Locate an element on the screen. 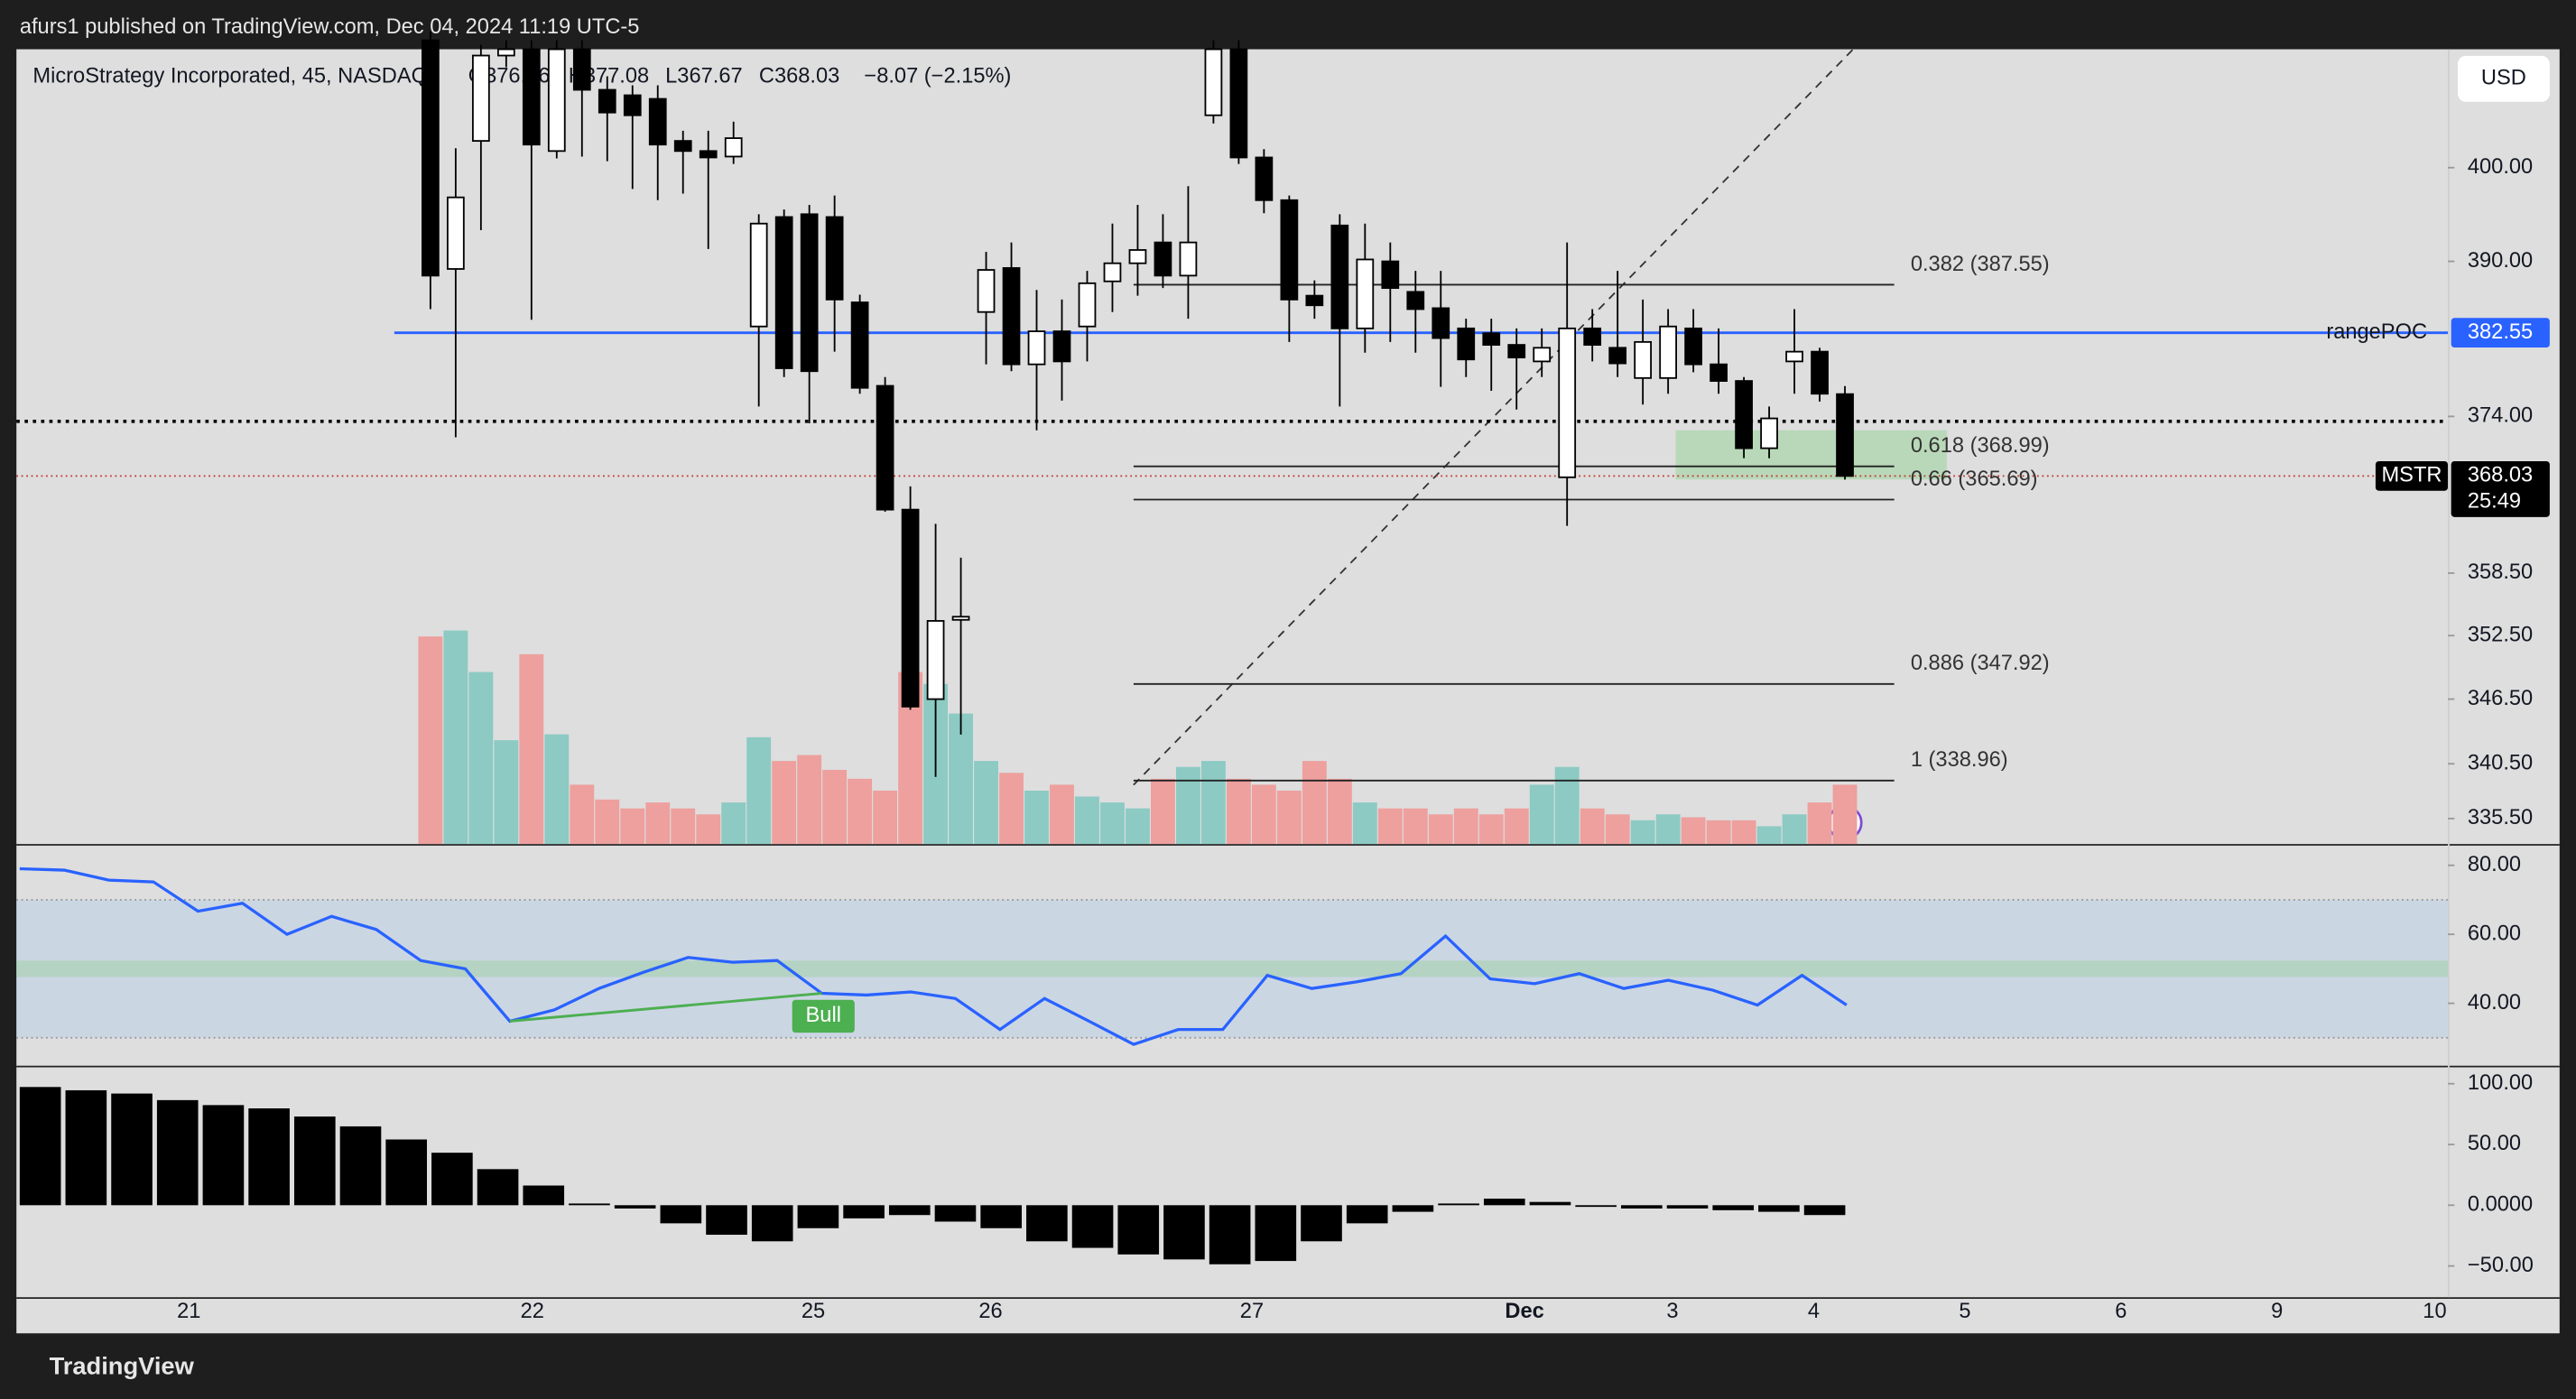  x-tick-label: 4 is located at coordinates (1814, 1311).